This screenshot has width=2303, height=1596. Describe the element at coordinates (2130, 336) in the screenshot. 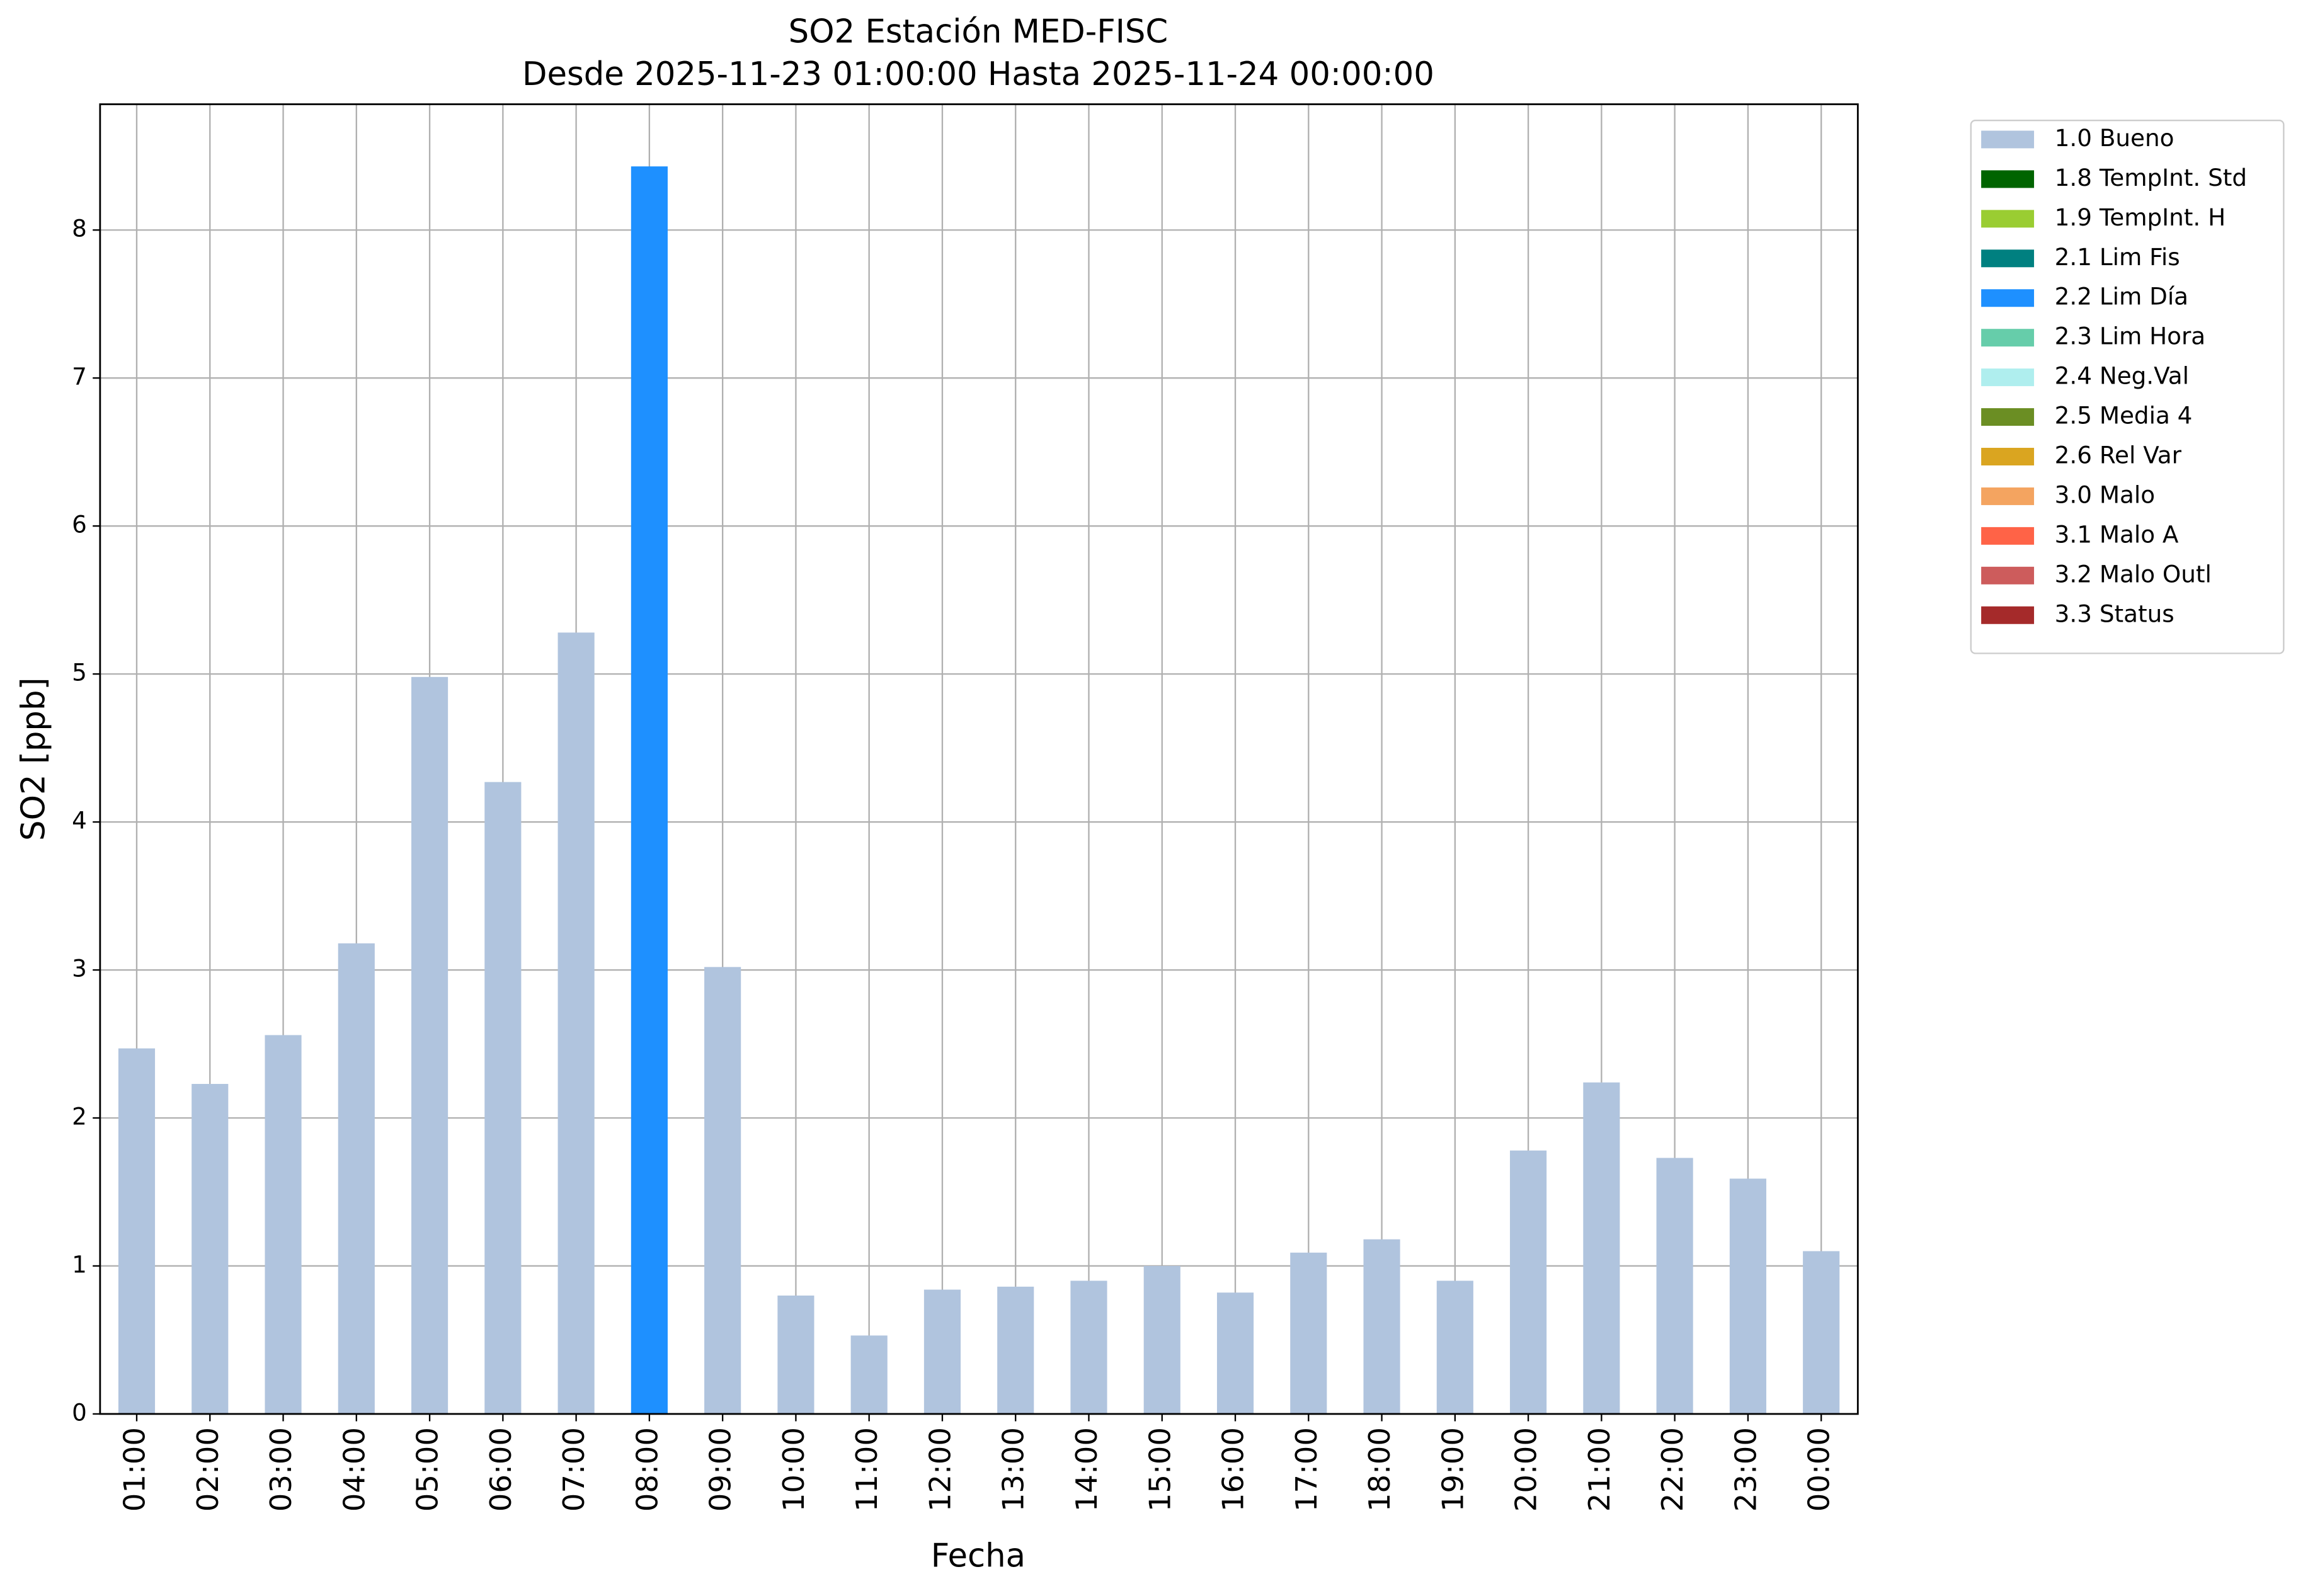

I see `legend-label: 2.3 Lim Hora` at that location.